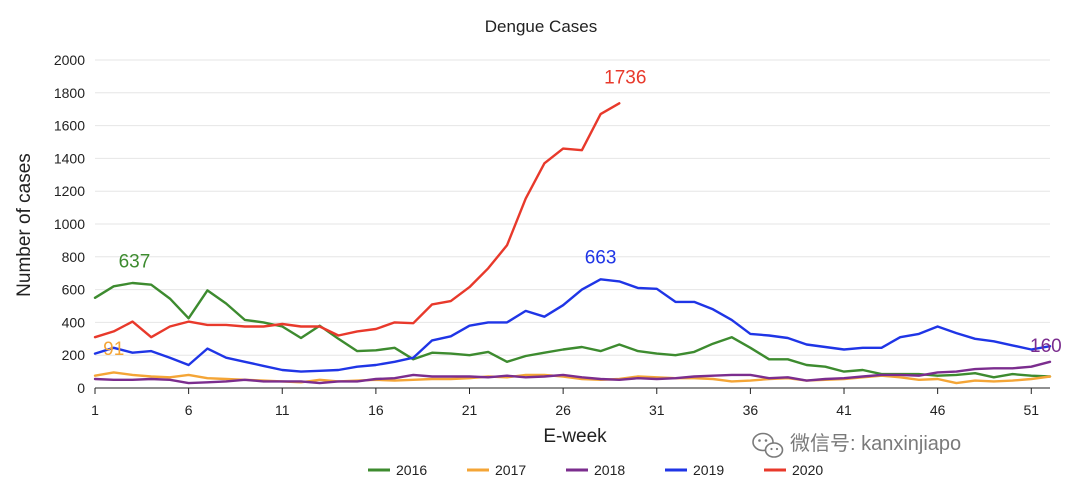  I want to click on y-tick-label: 200, so click(74, 355).